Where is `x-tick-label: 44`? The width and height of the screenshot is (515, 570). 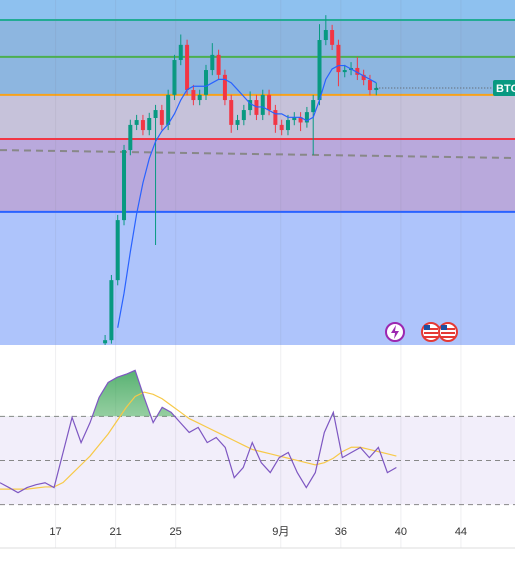
x-tick-label: 44 is located at coordinates (461, 532).